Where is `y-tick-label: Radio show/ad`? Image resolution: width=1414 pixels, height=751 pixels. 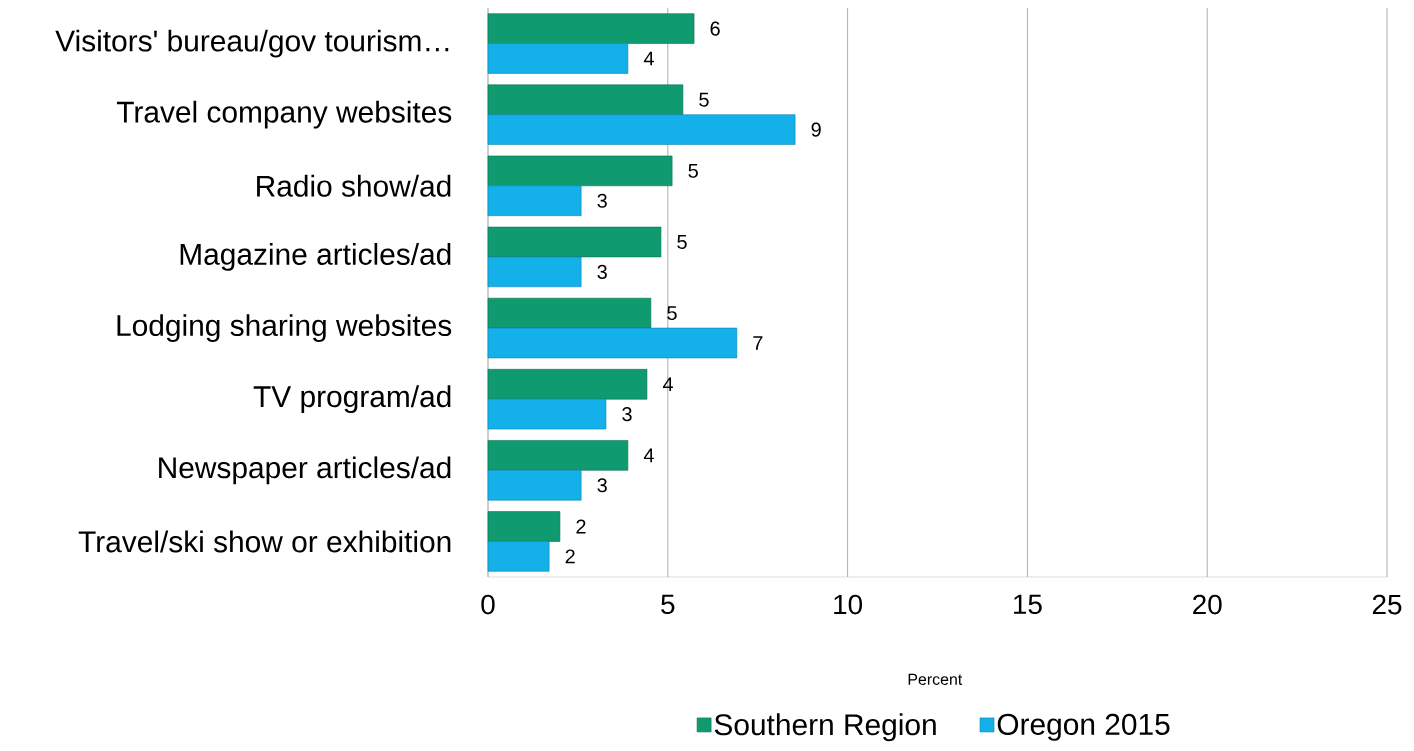 y-tick-label: Radio show/ad is located at coordinates (354, 185).